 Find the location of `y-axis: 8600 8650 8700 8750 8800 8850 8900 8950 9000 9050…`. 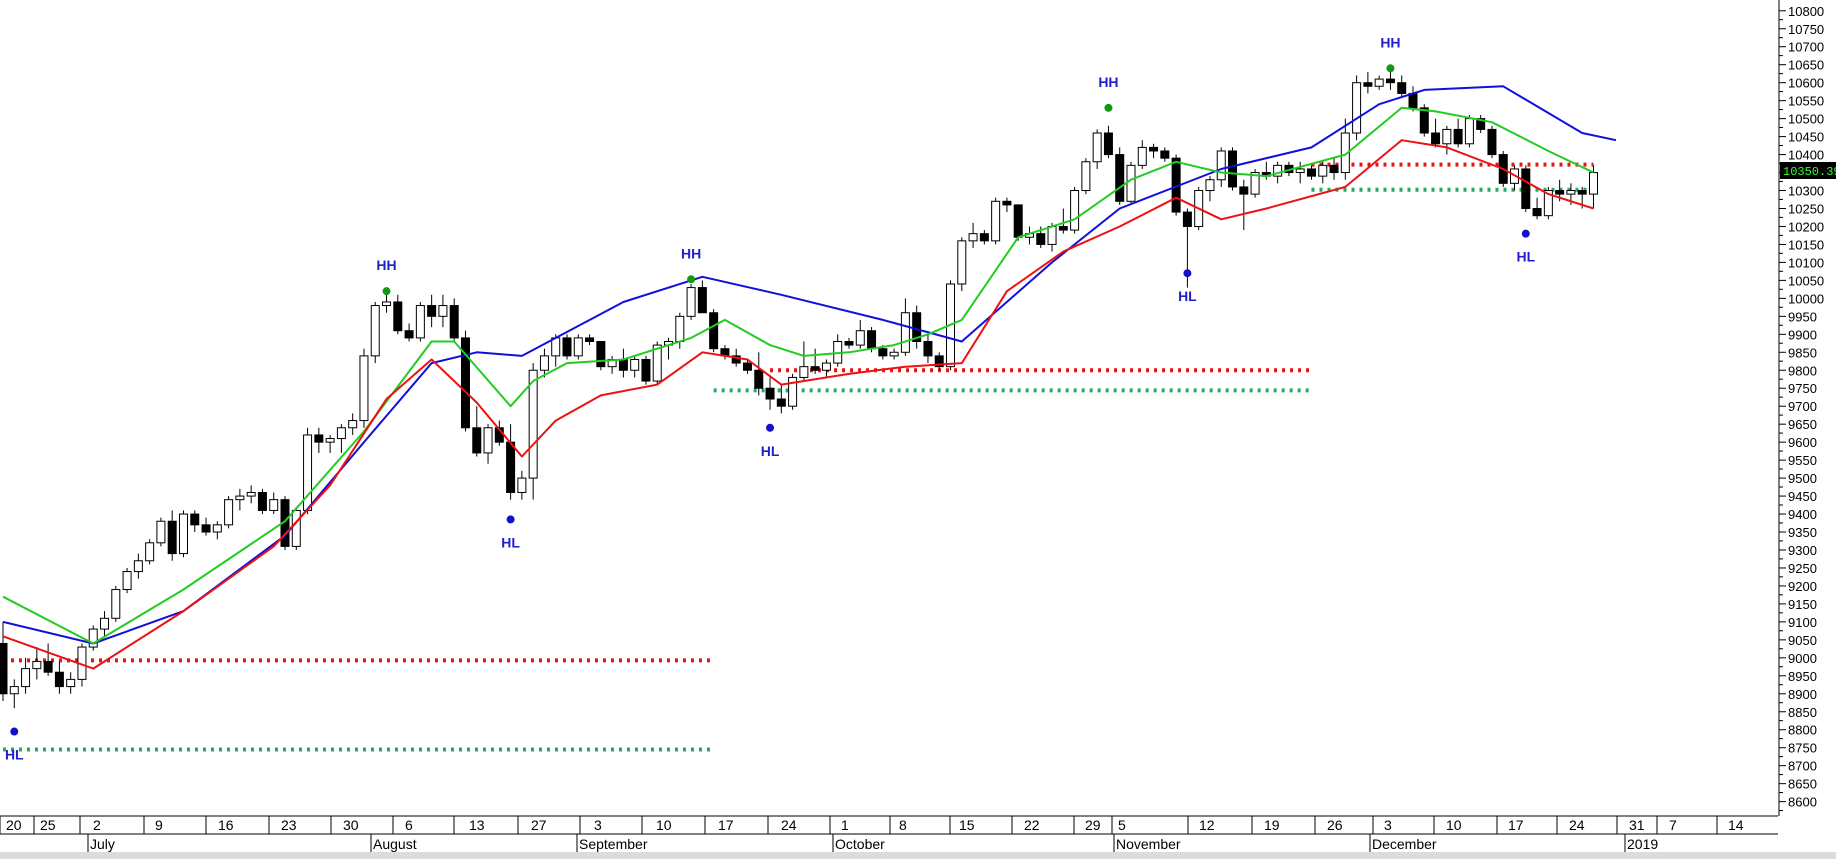

y-axis: 8600 8650 8700 8750 8800 8850 8900 8950 9000 9050… is located at coordinates (1807, 429).